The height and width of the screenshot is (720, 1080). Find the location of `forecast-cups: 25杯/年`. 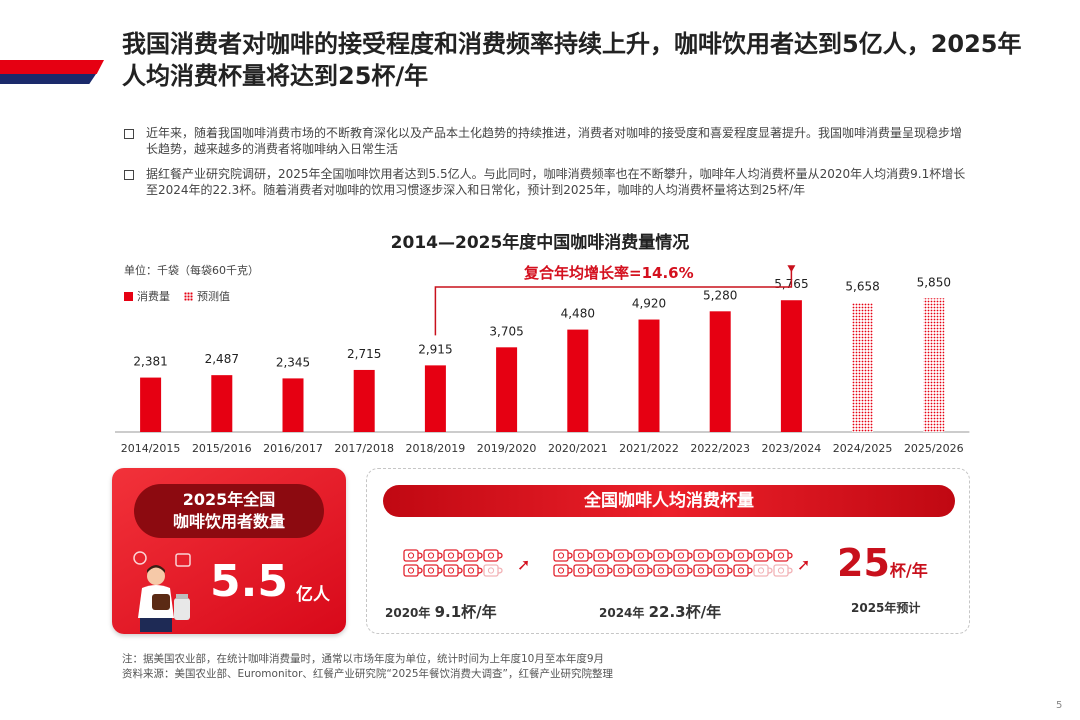

forecast-cups: 25杯/年 is located at coordinates (882, 563).